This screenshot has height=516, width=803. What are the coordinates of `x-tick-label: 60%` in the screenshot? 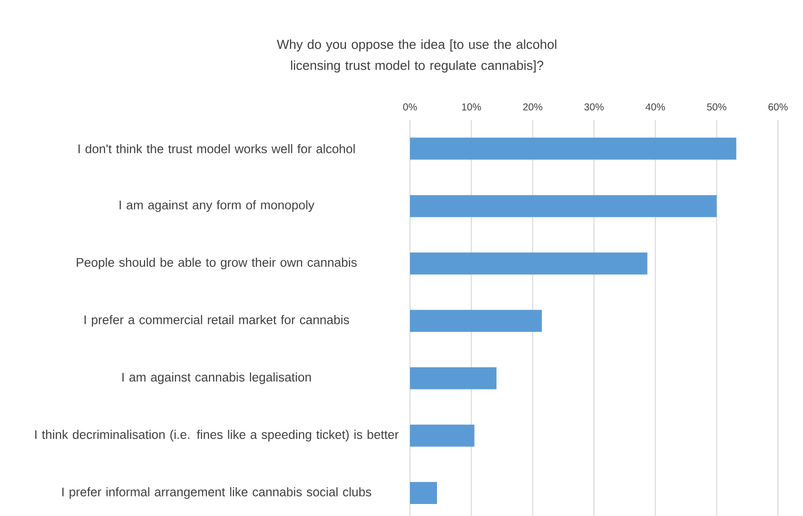 It's located at (778, 106).